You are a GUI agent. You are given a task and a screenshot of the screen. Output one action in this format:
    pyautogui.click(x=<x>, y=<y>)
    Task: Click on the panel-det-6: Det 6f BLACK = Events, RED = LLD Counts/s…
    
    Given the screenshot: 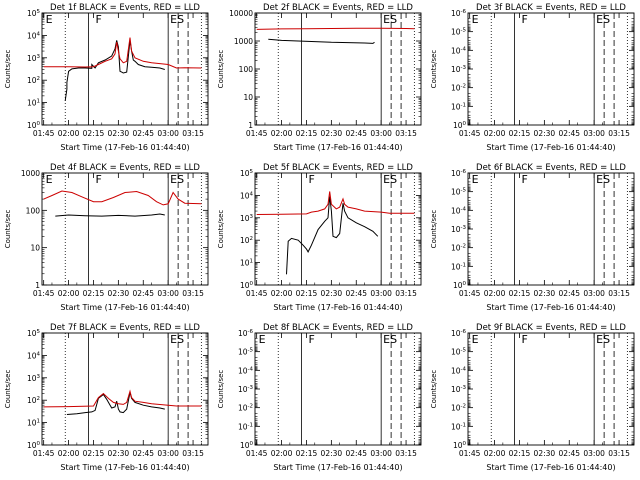 What is the action you would take?
    pyautogui.click(x=532, y=237)
    